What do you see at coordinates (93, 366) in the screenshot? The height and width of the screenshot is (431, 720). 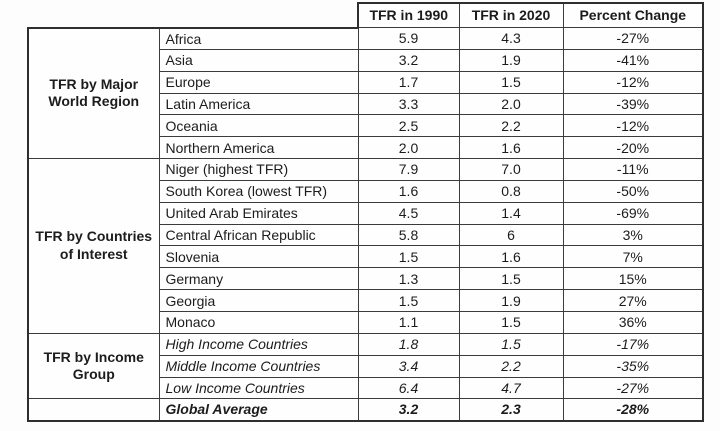 I see `group-label-income-group: TFR by Income Group` at bounding box center [93, 366].